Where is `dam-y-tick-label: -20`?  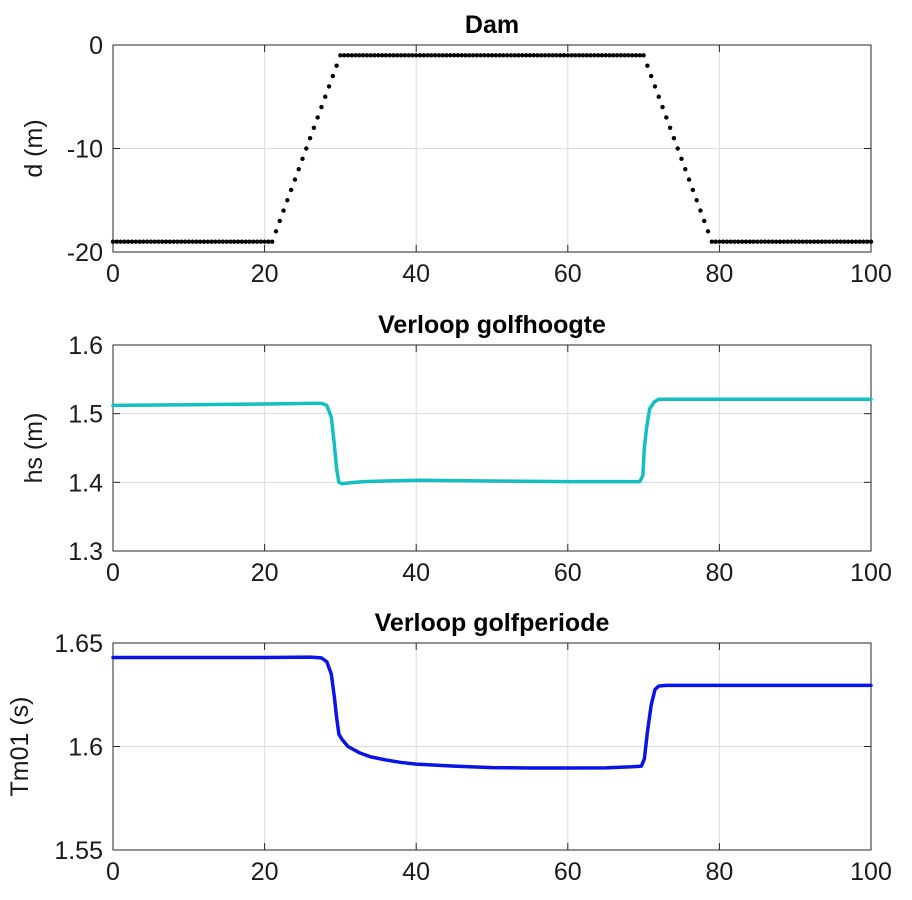 dam-y-tick-label: -20 is located at coordinates (85, 253).